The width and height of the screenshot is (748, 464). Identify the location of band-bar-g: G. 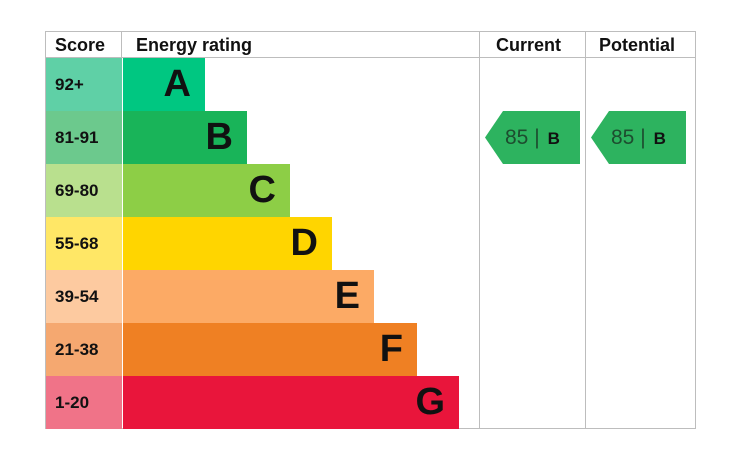
(291, 402).